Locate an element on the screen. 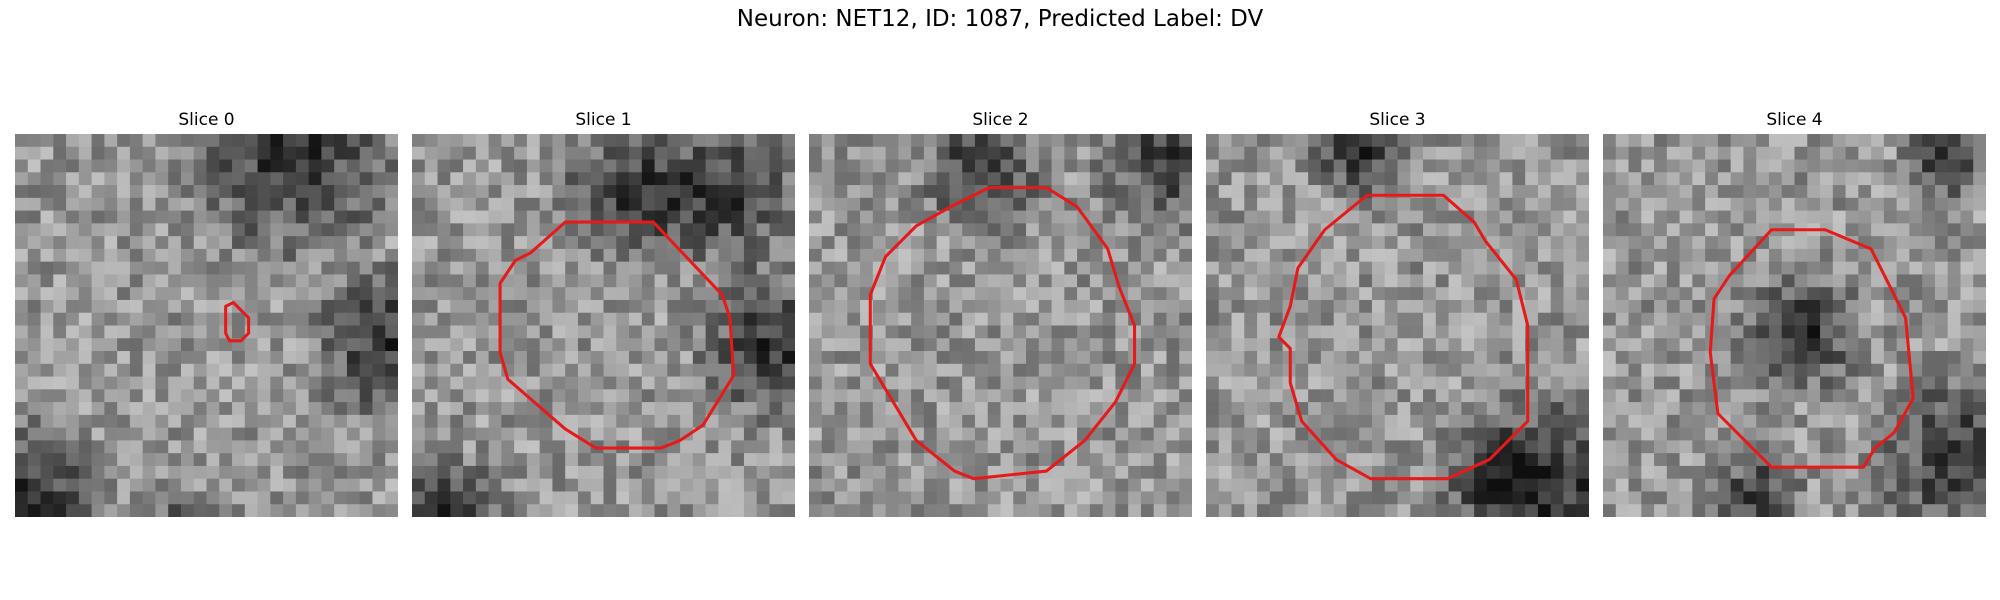  slice-panel-4: Slice 4 is located at coordinates (1794, 312).